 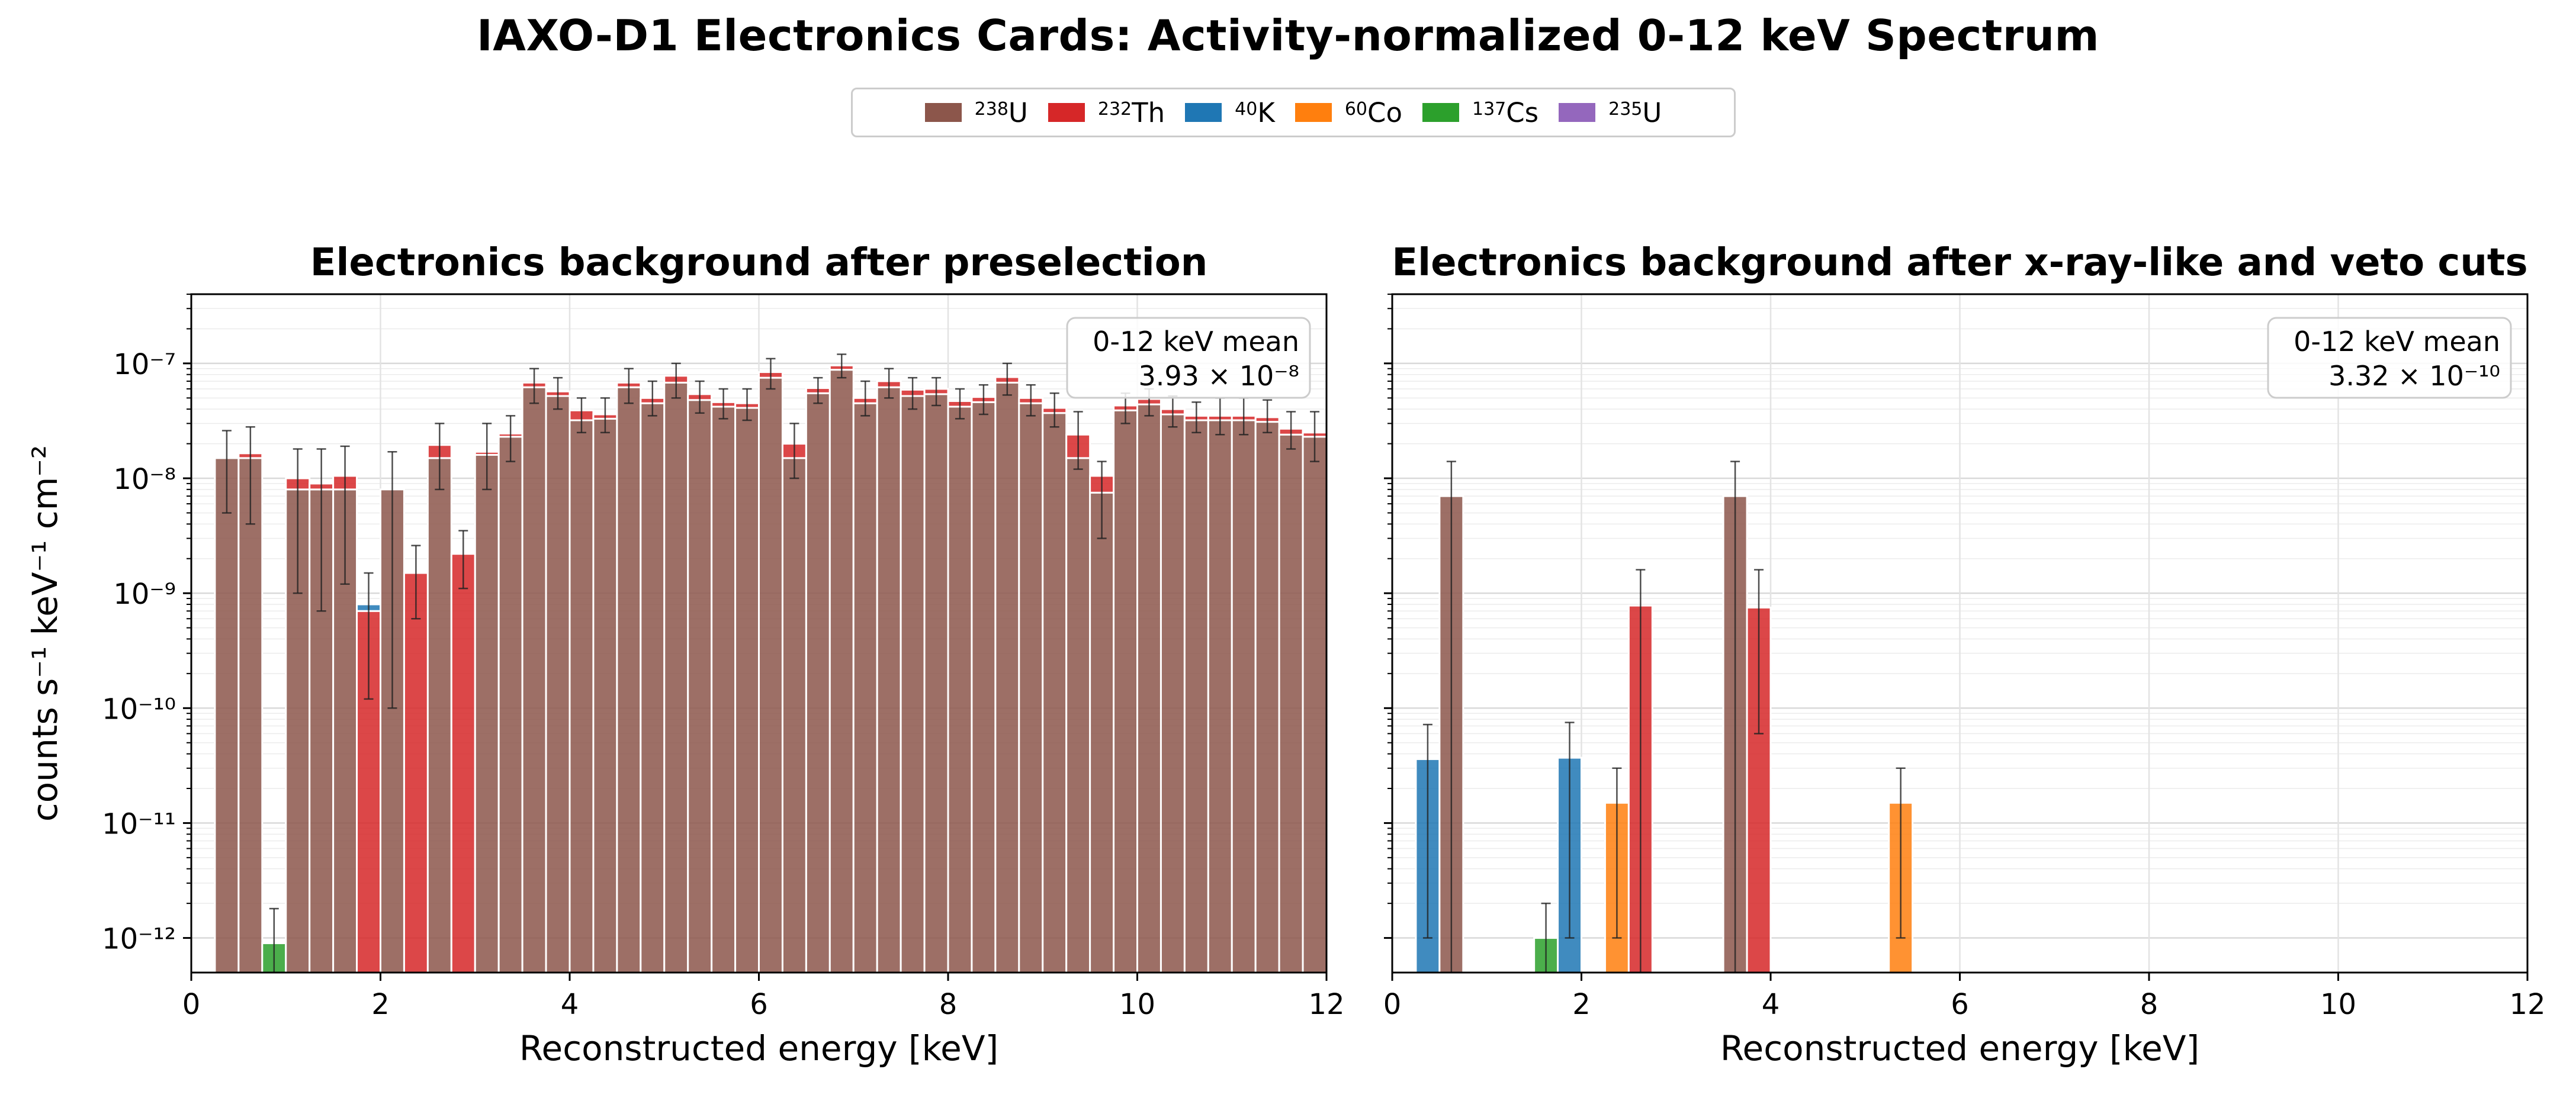 I want to click on bar-u238-9.625, so click(x=1102, y=733).